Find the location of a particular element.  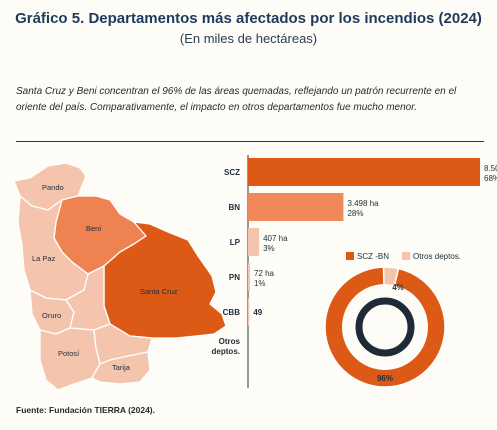

map-label-pando: Pando is located at coordinates (53, 187).